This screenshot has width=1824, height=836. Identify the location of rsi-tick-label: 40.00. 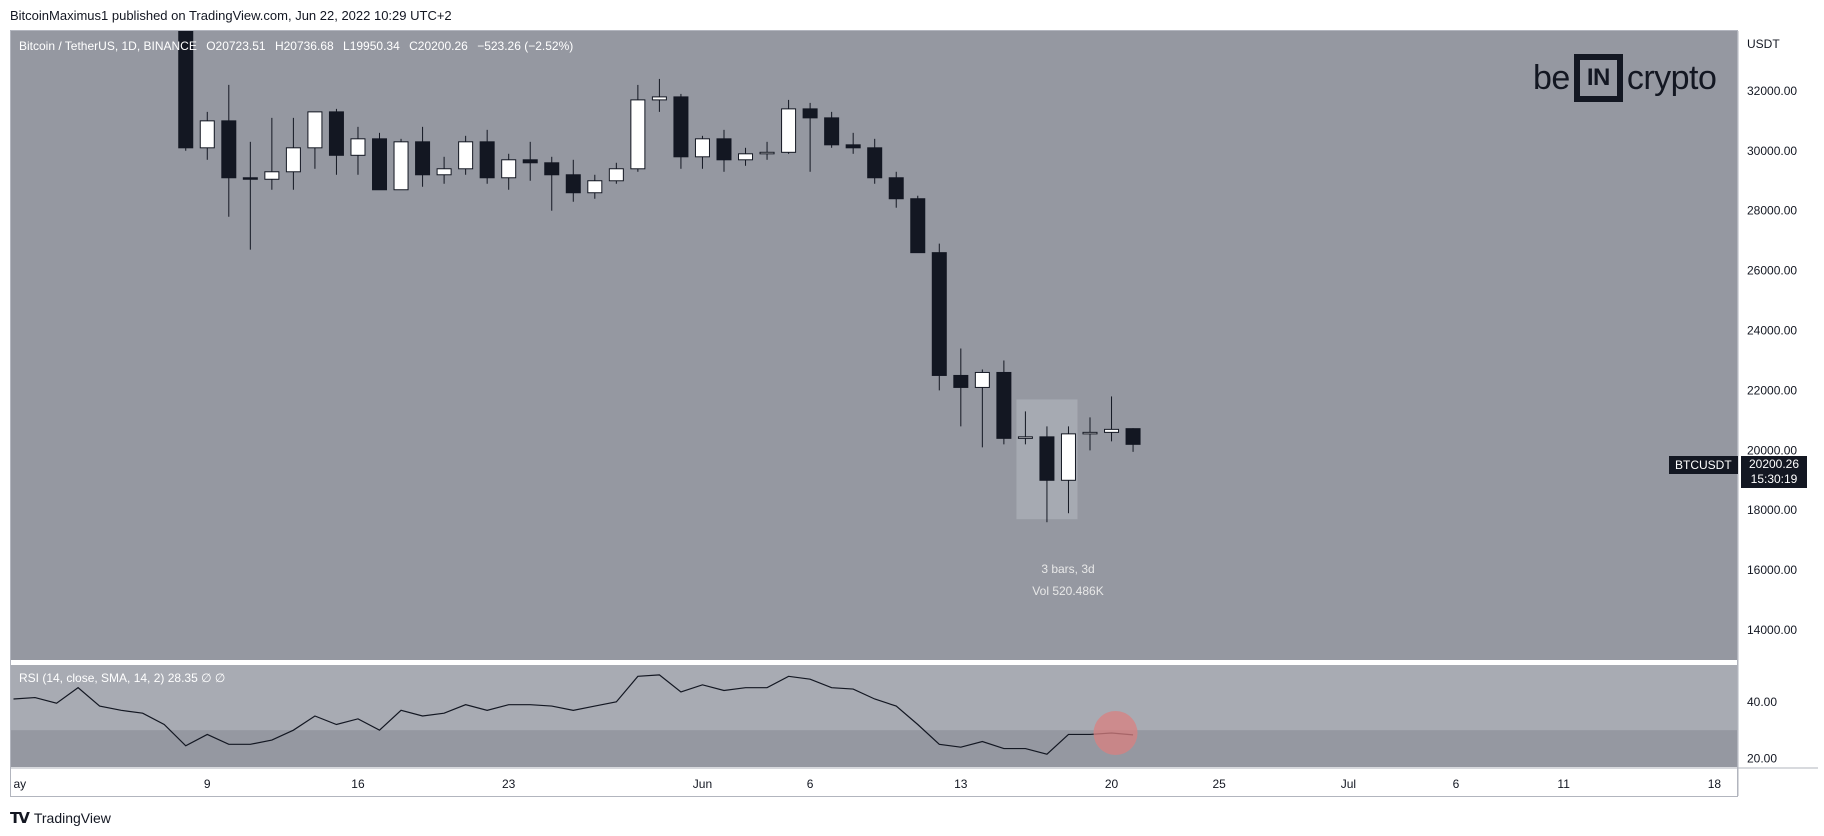
(1762, 702).